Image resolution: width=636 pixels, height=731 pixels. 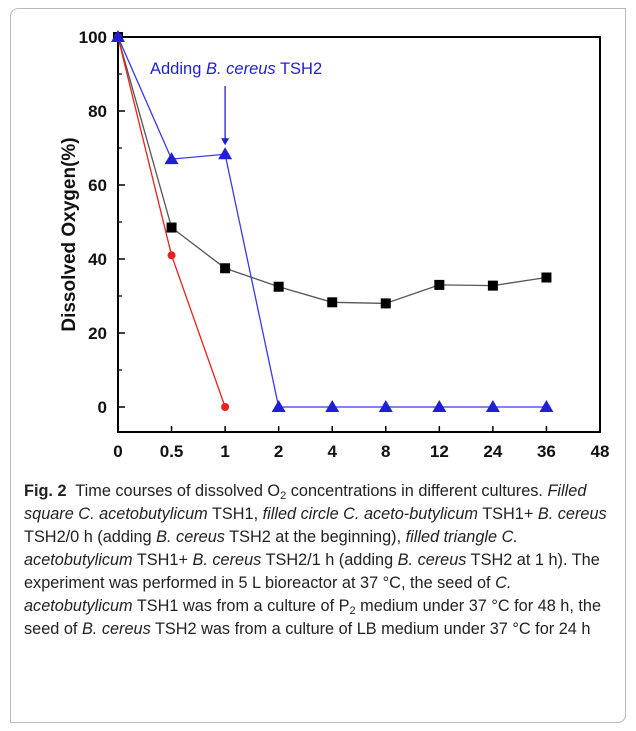 What do you see at coordinates (600, 451) in the screenshot?
I see `x-tick-label: 48` at bounding box center [600, 451].